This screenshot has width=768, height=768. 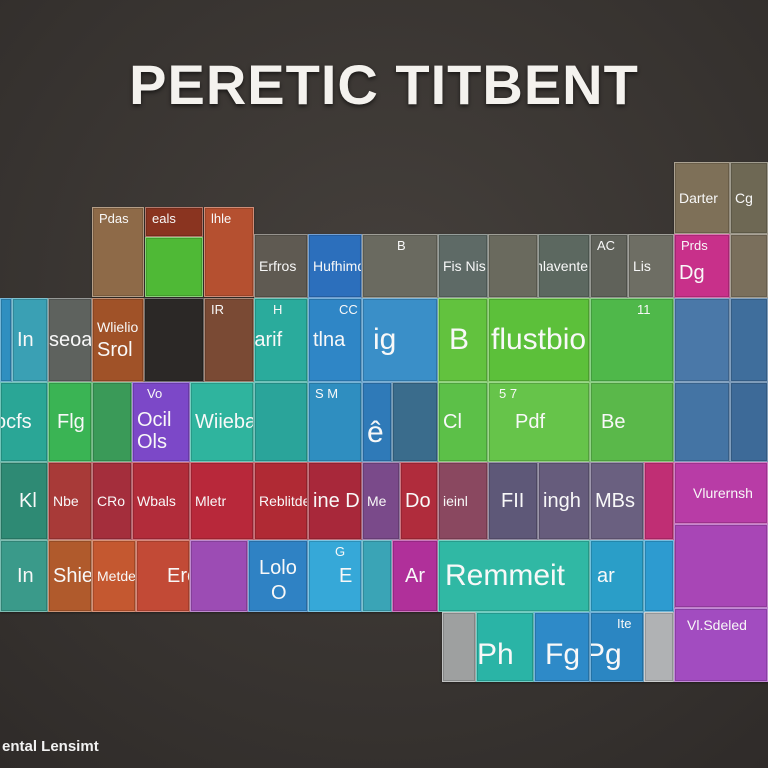 What do you see at coordinates (463, 501) in the screenshot?
I see `element-tile: ieinl` at bounding box center [463, 501].